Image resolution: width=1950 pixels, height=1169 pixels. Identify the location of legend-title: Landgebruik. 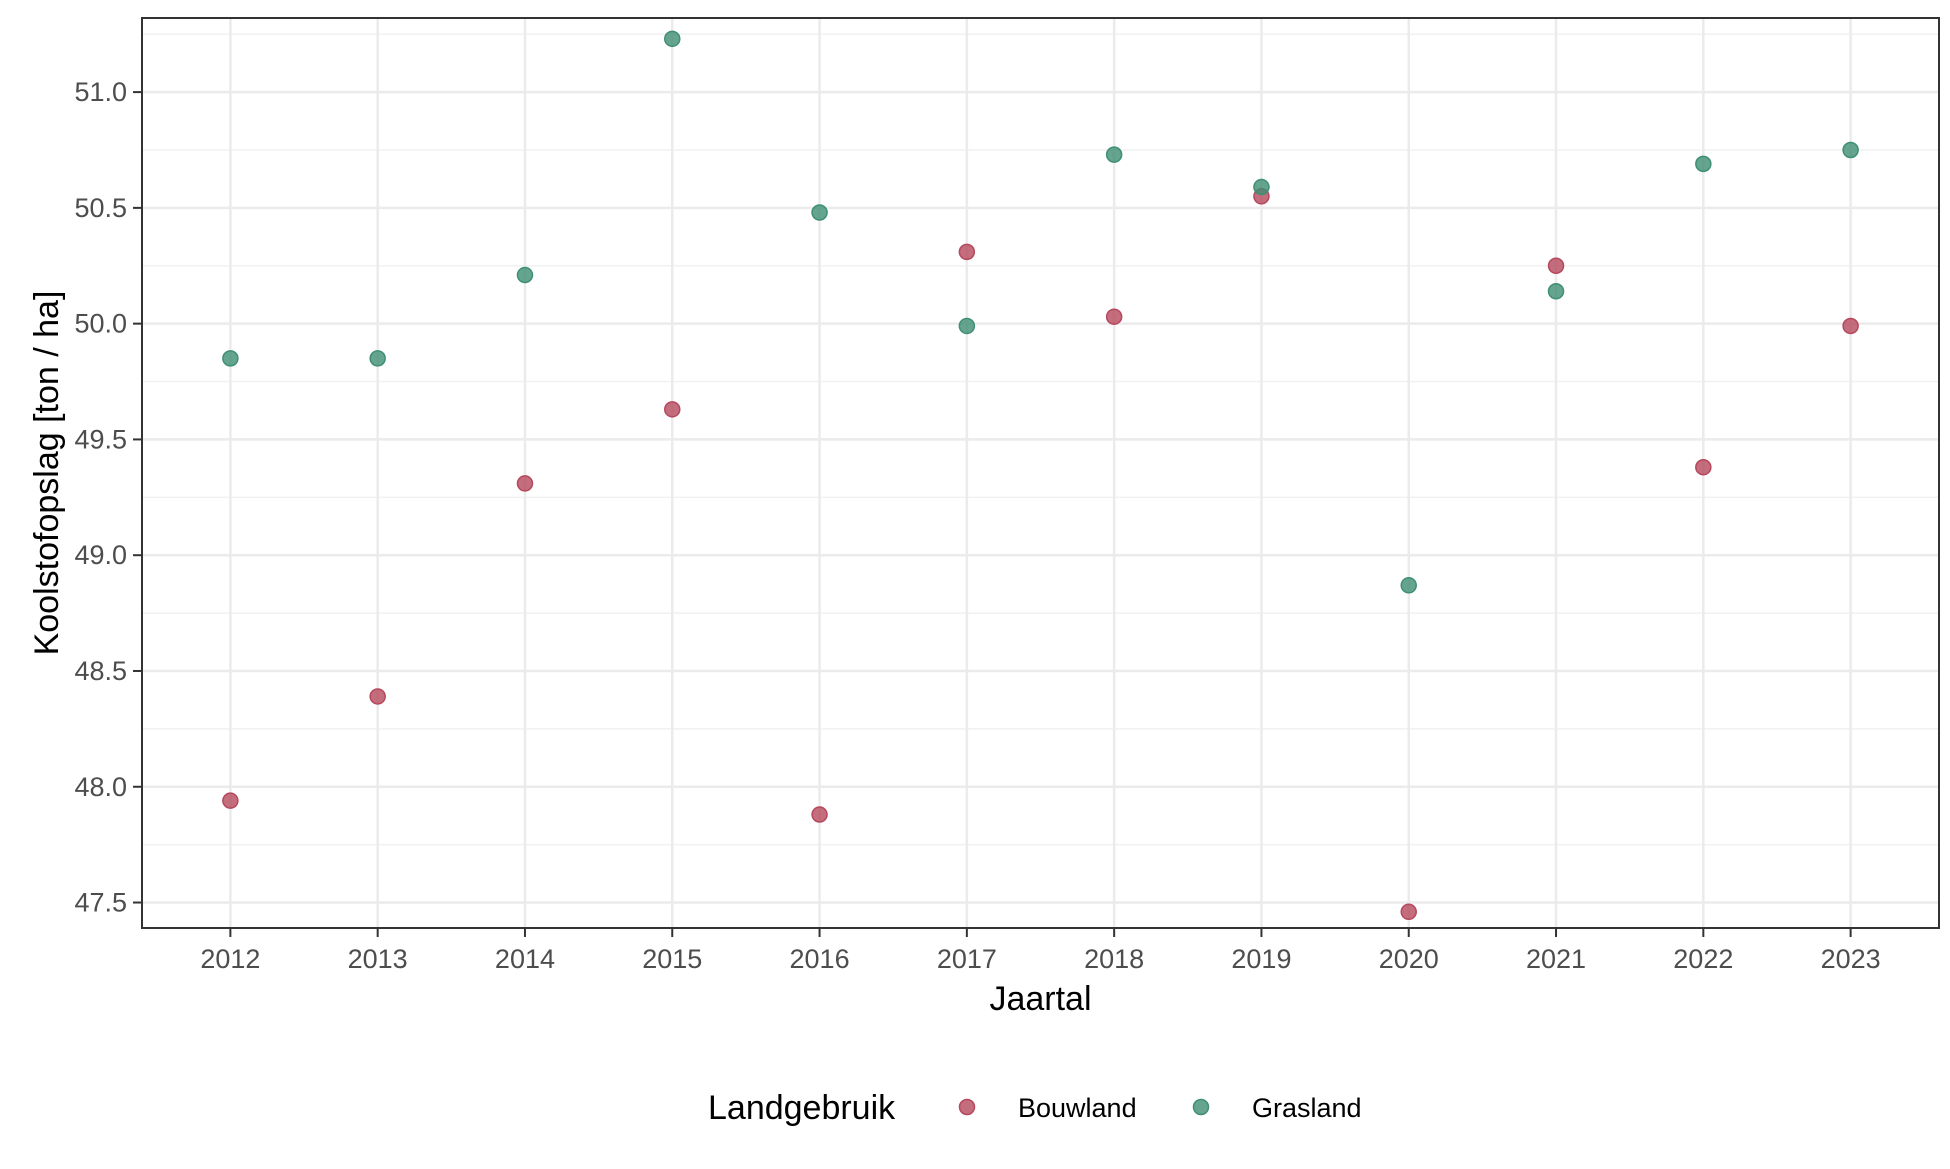
(802, 1108).